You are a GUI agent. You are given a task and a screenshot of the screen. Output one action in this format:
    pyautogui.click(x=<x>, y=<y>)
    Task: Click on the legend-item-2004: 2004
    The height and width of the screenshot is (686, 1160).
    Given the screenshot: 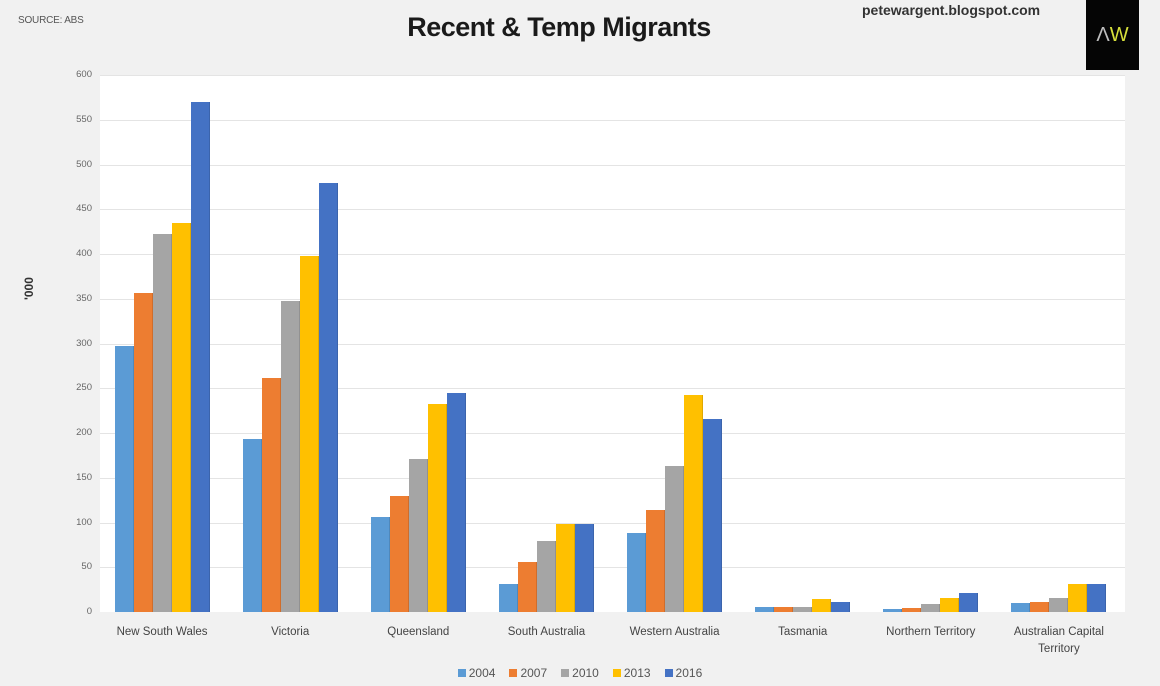 What is the action you would take?
    pyautogui.click(x=476, y=673)
    